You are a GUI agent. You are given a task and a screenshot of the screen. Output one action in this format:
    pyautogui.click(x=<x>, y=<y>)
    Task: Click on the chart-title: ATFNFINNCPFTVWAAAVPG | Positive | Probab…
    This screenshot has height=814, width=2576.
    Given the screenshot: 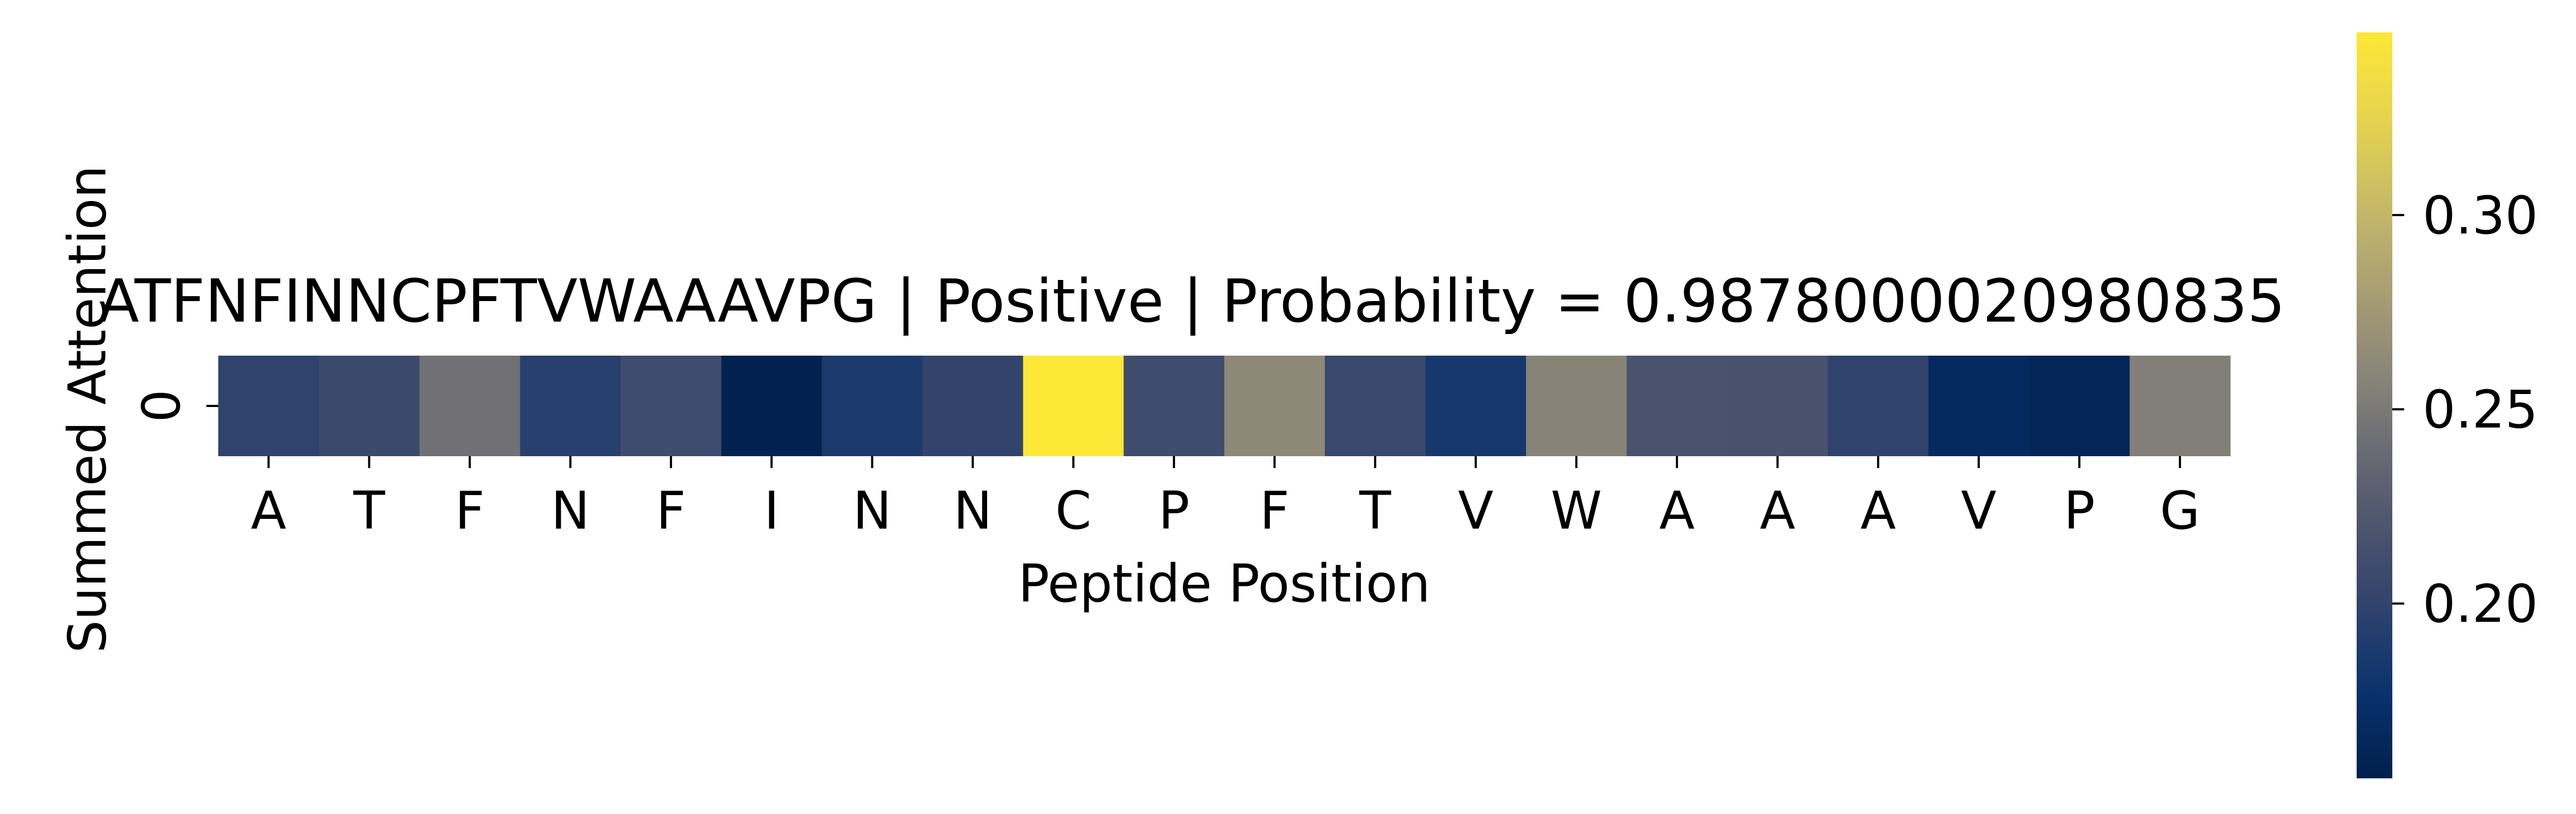 What is the action you would take?
    pyautogui.click(x=1191, y=301)
    